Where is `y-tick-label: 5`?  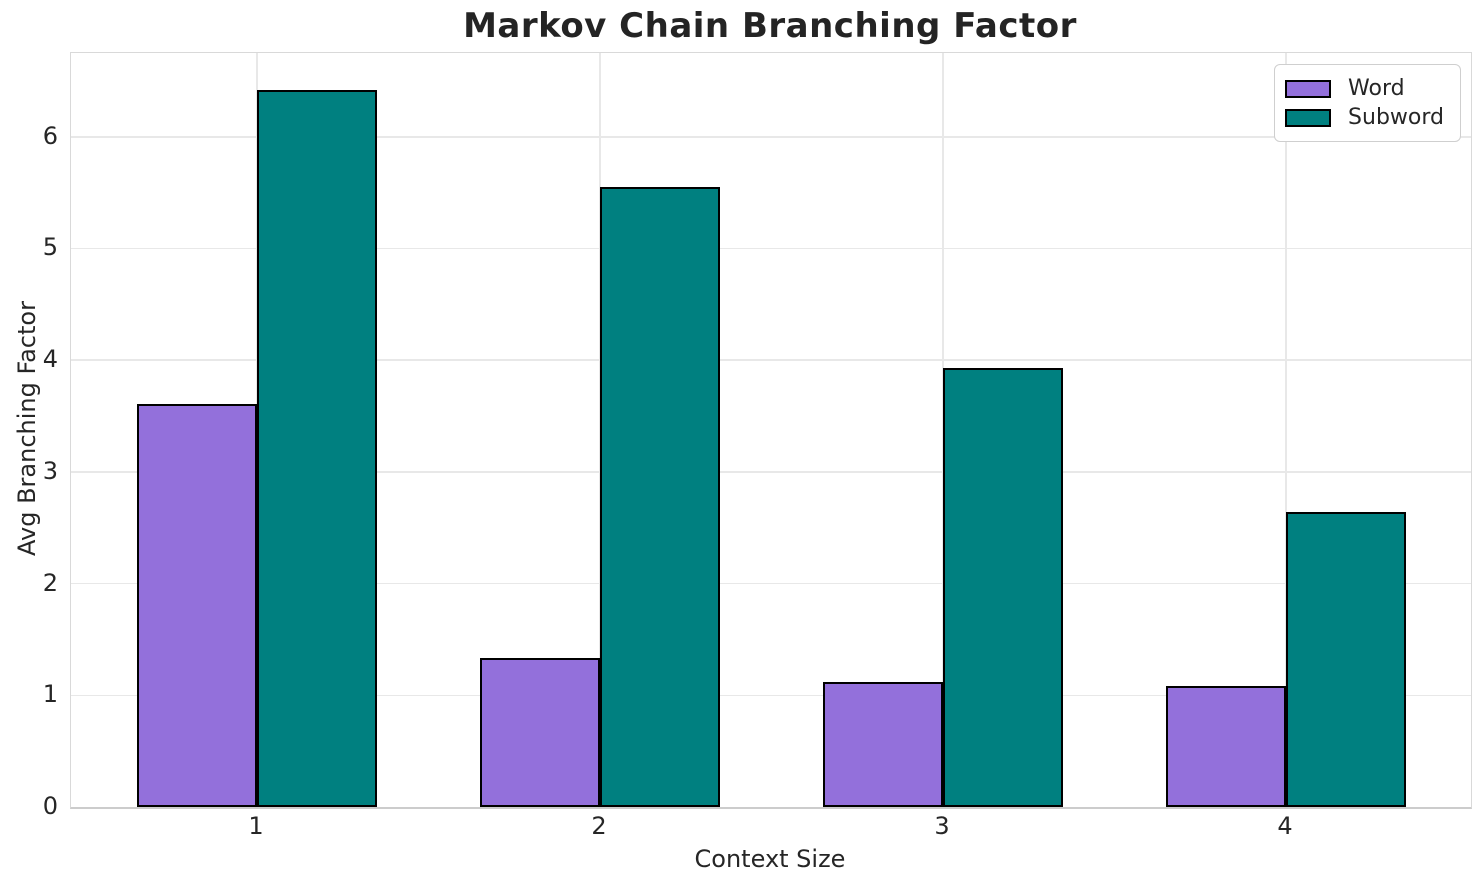 y-tick-label: 5 is located at coordinates (50, 247).